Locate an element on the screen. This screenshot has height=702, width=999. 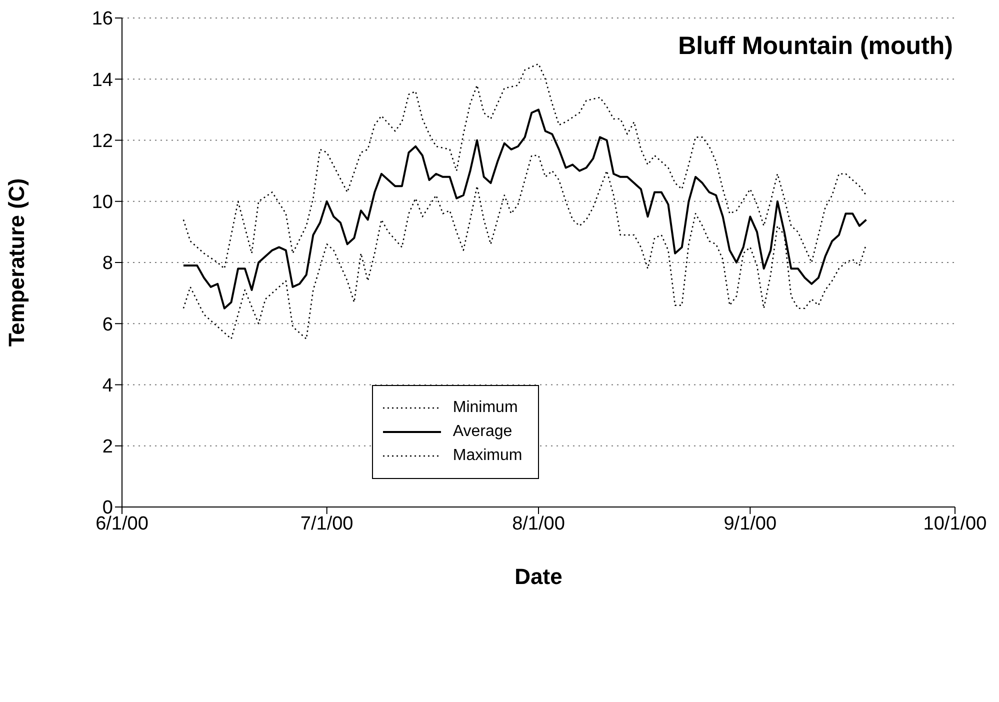
y-tick-label: 6 is located at coordinates (107, 325).